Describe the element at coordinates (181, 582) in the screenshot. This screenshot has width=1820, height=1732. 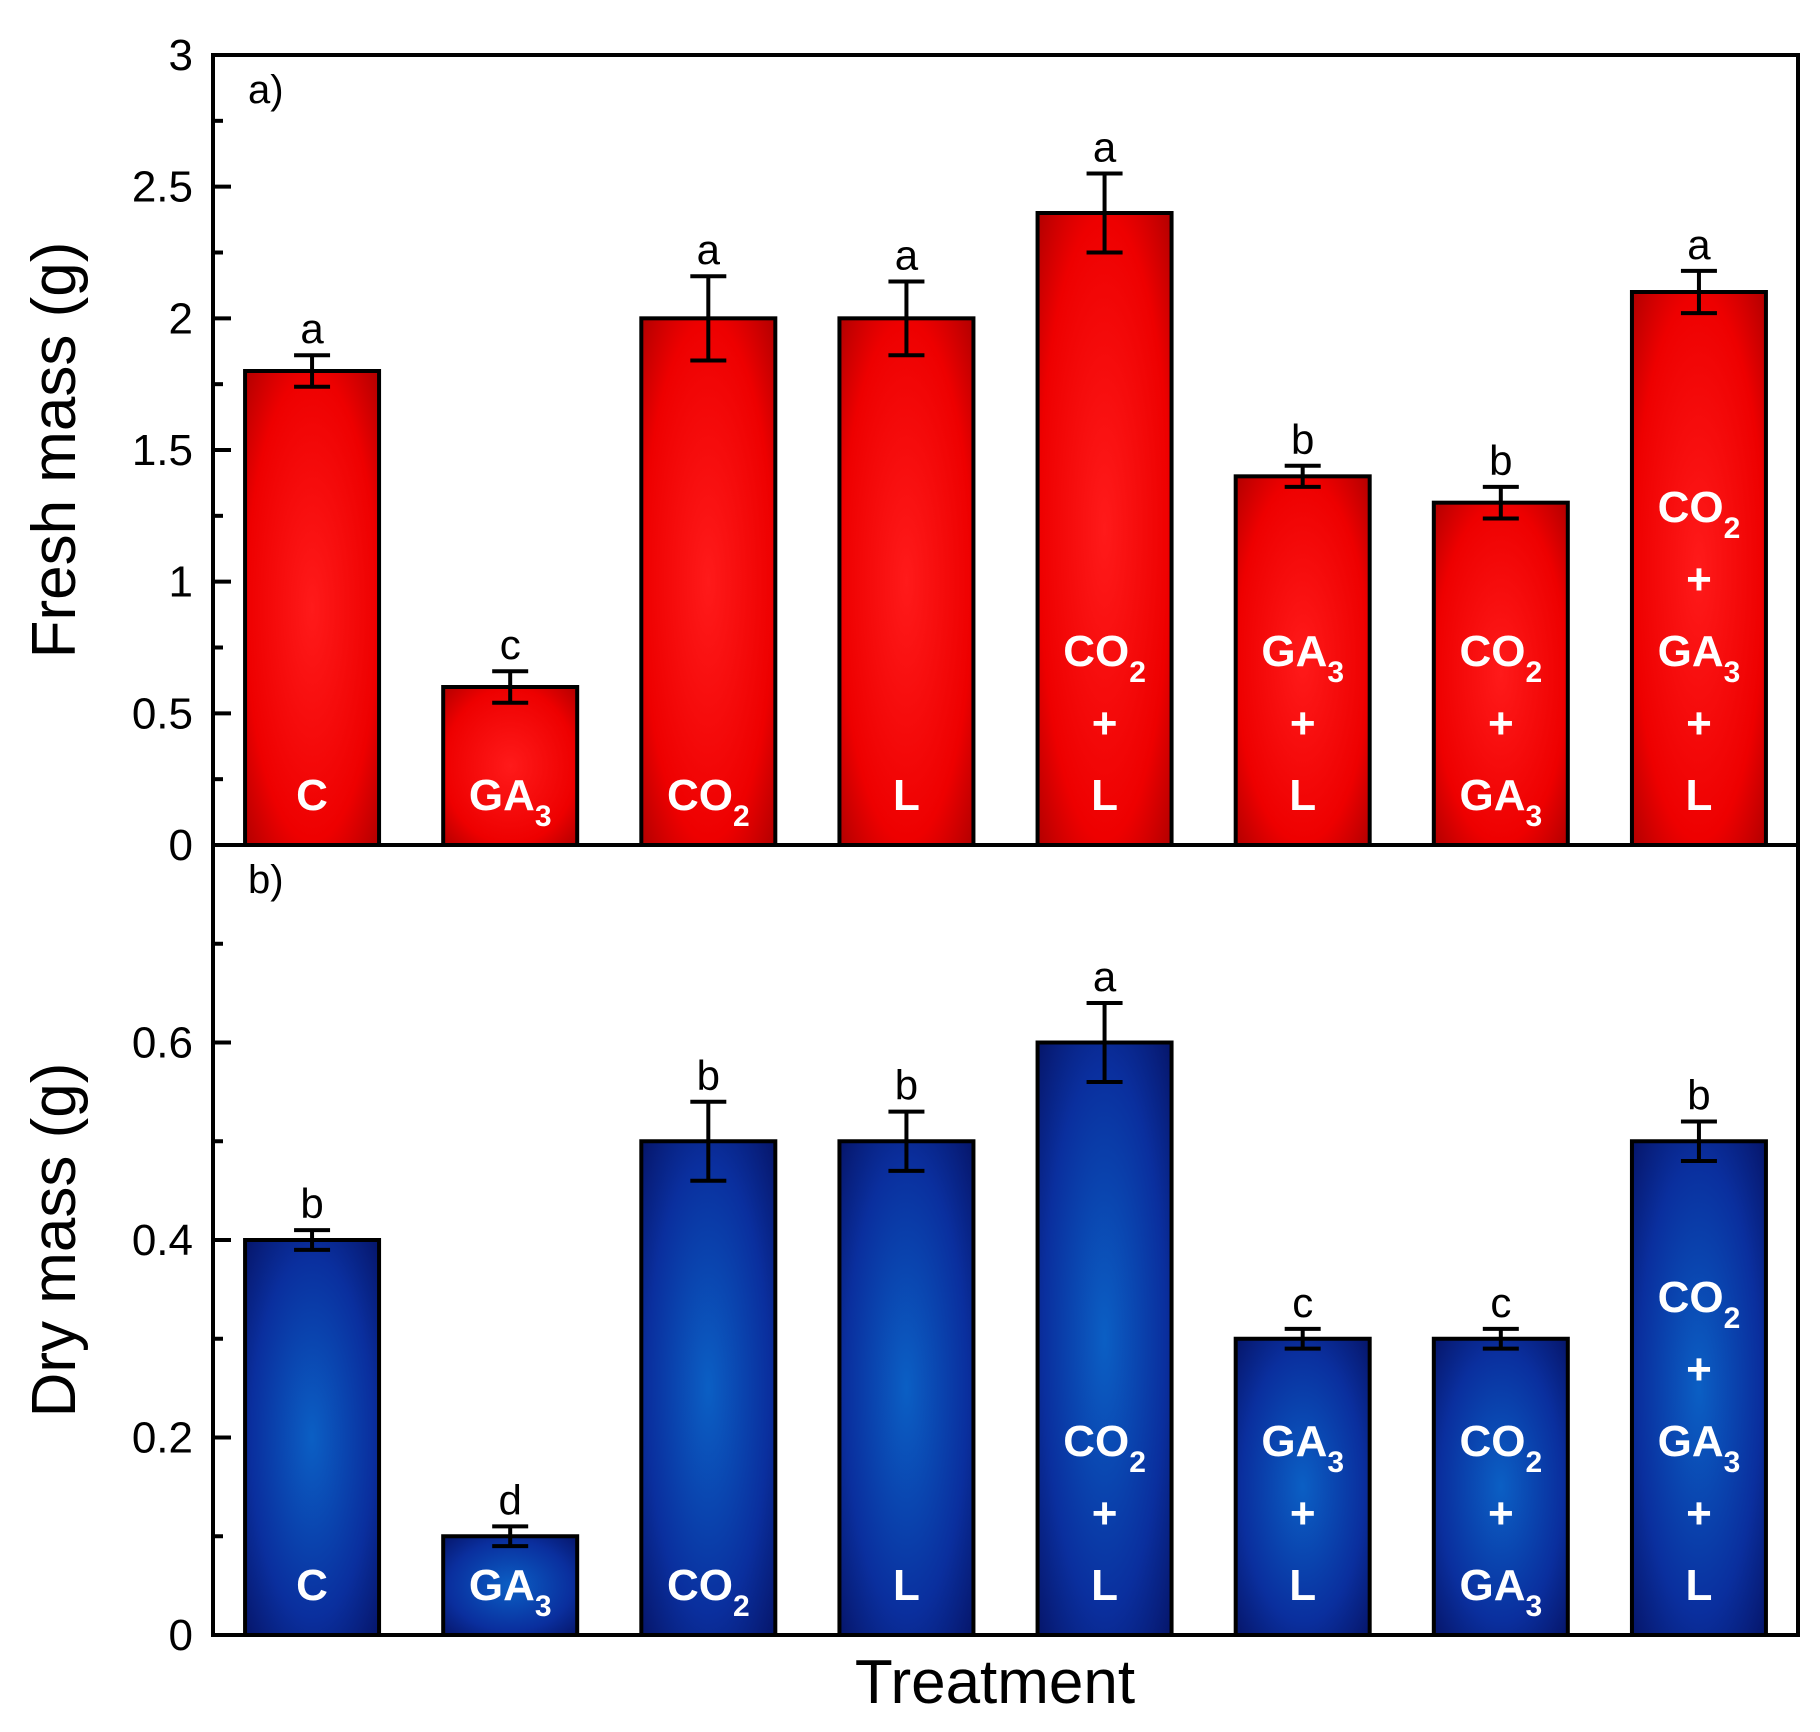
I see `y-tick-label: 1` at that location.